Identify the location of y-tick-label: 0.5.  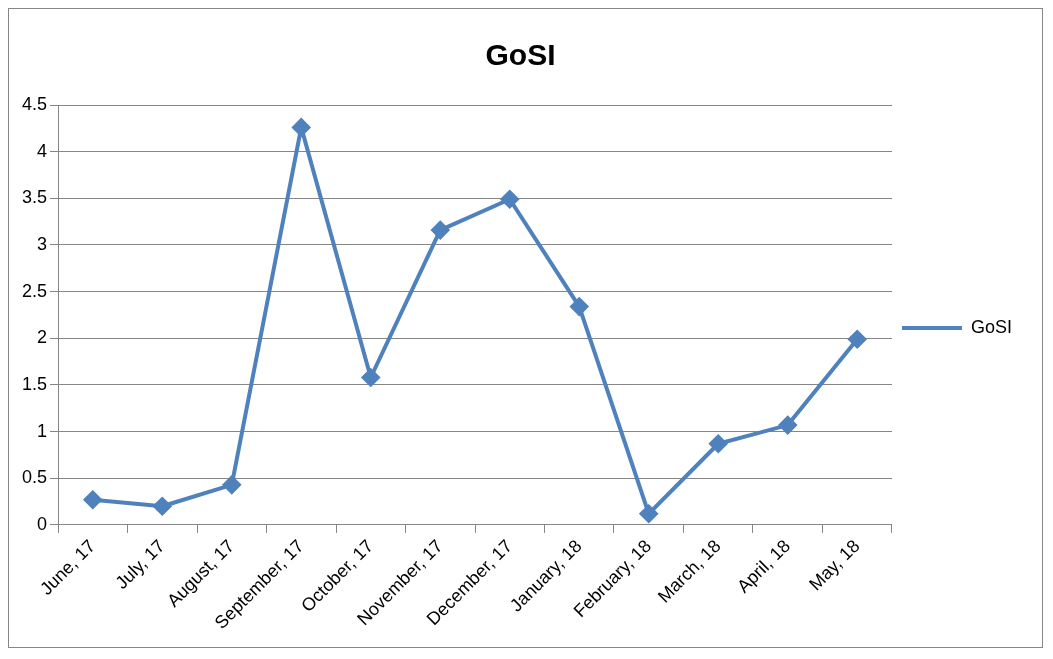
(34, 477).